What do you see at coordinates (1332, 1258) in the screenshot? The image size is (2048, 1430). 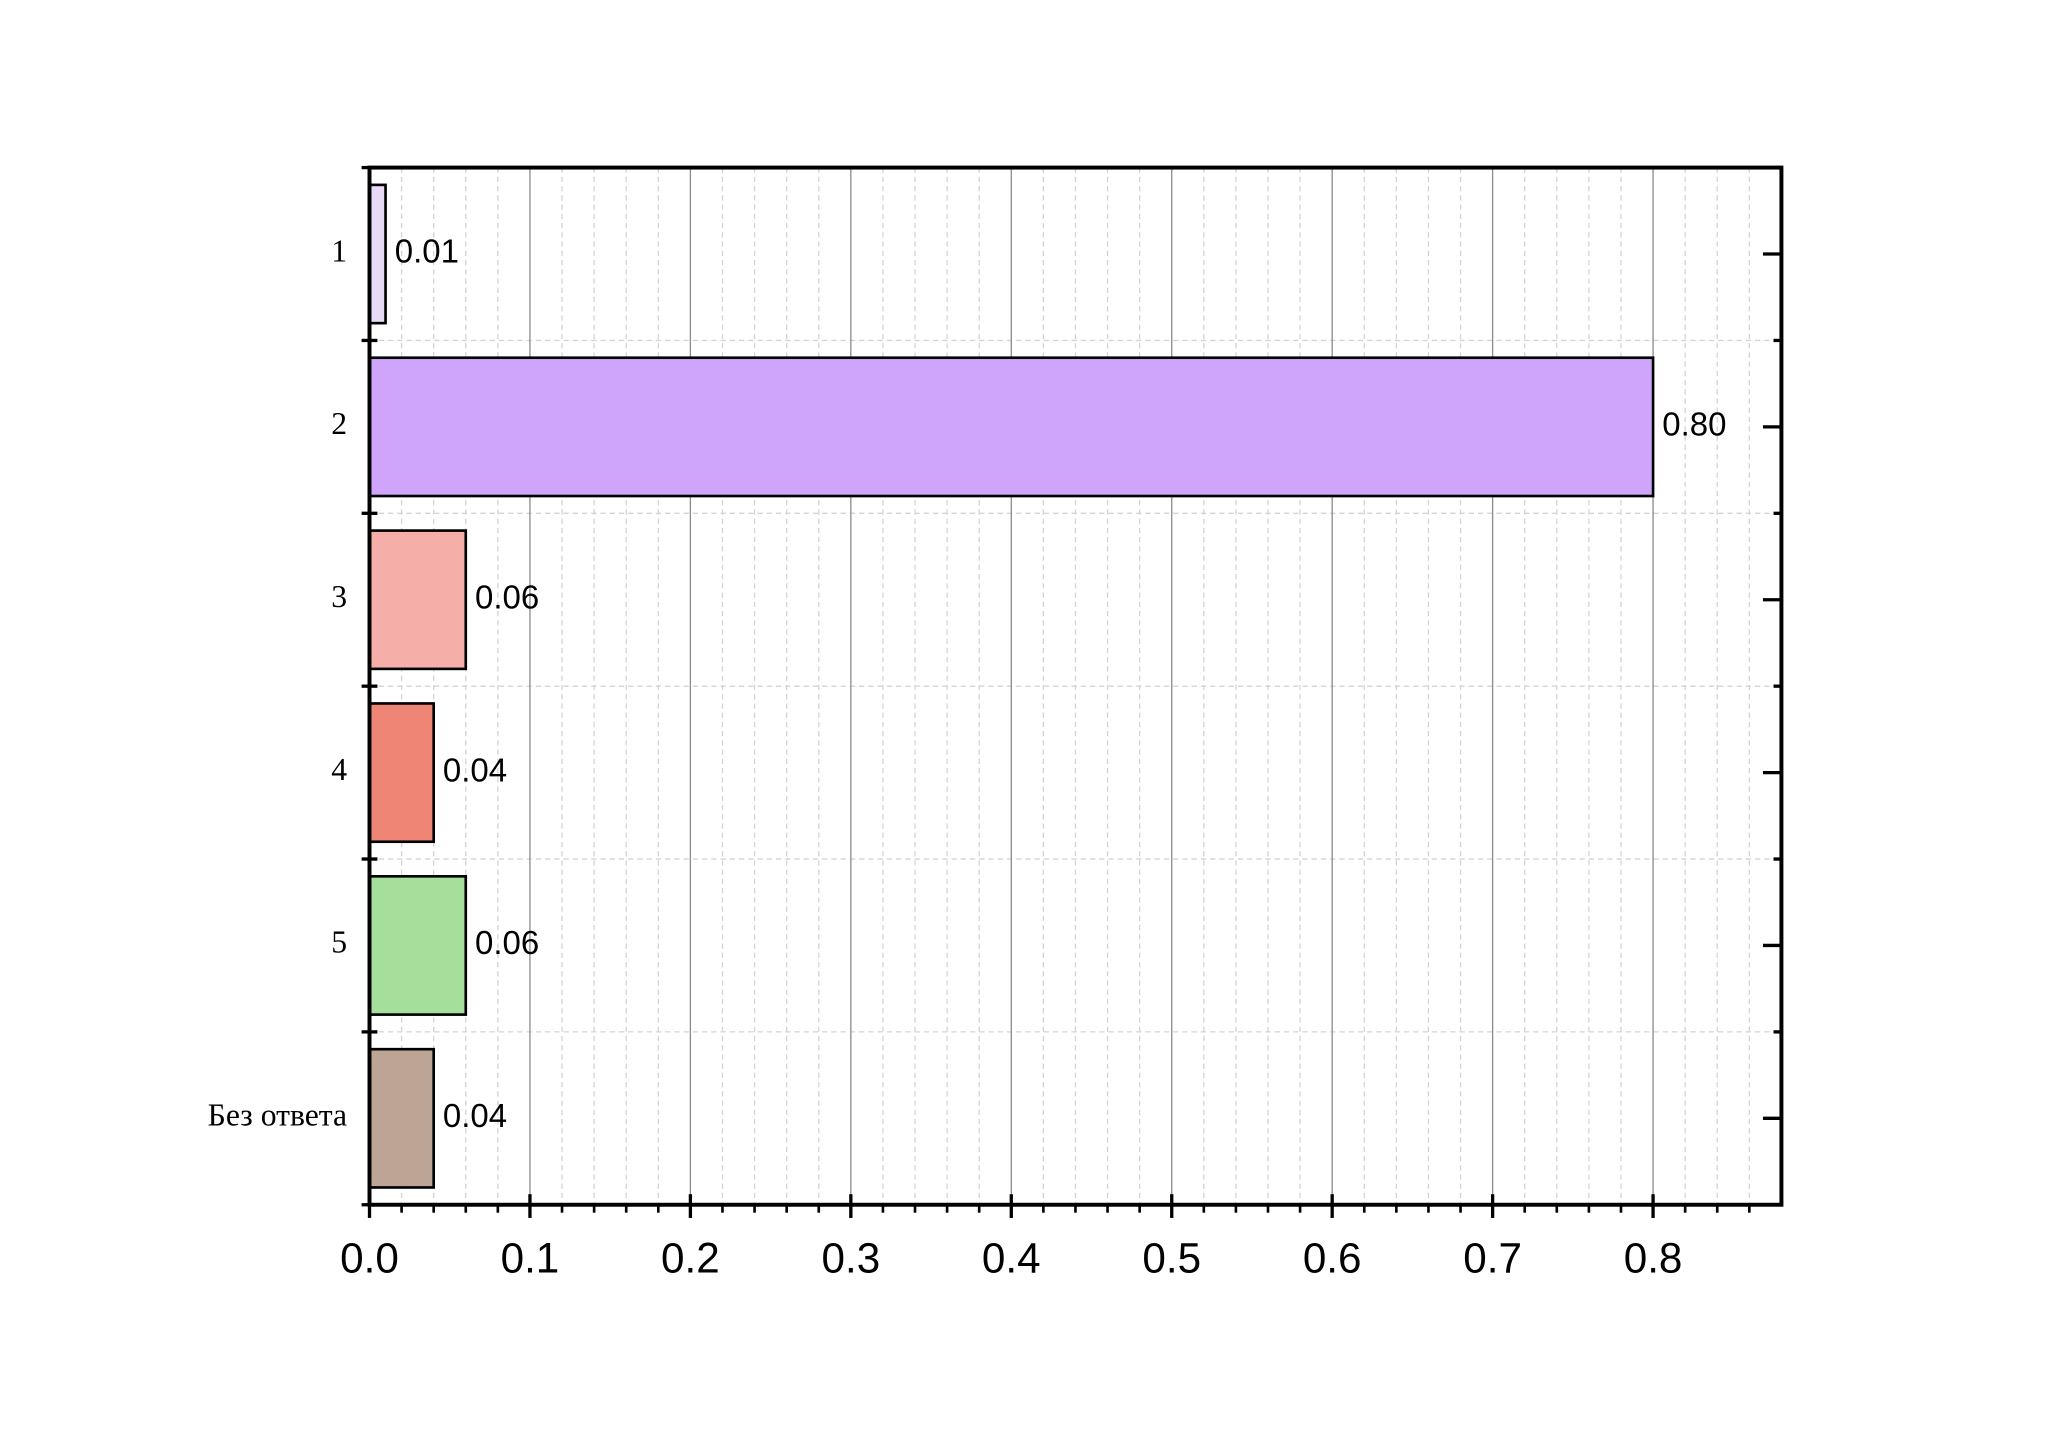 I see `x-tick-label: 0.6` at bounding box center [1332, 1258].